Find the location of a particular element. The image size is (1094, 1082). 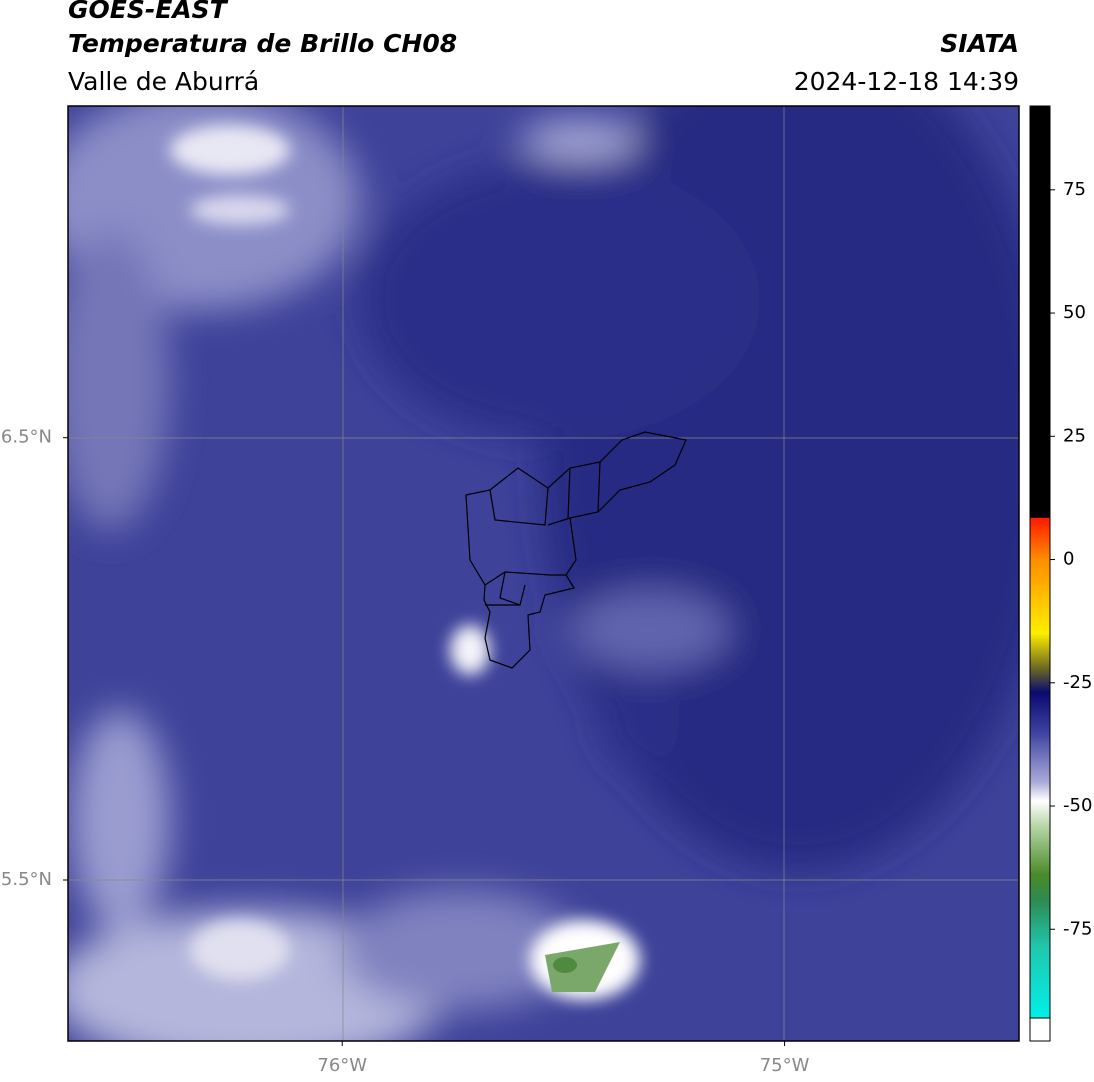

colorbar-tick-label: 50 is located at coordinates (1074, 312).